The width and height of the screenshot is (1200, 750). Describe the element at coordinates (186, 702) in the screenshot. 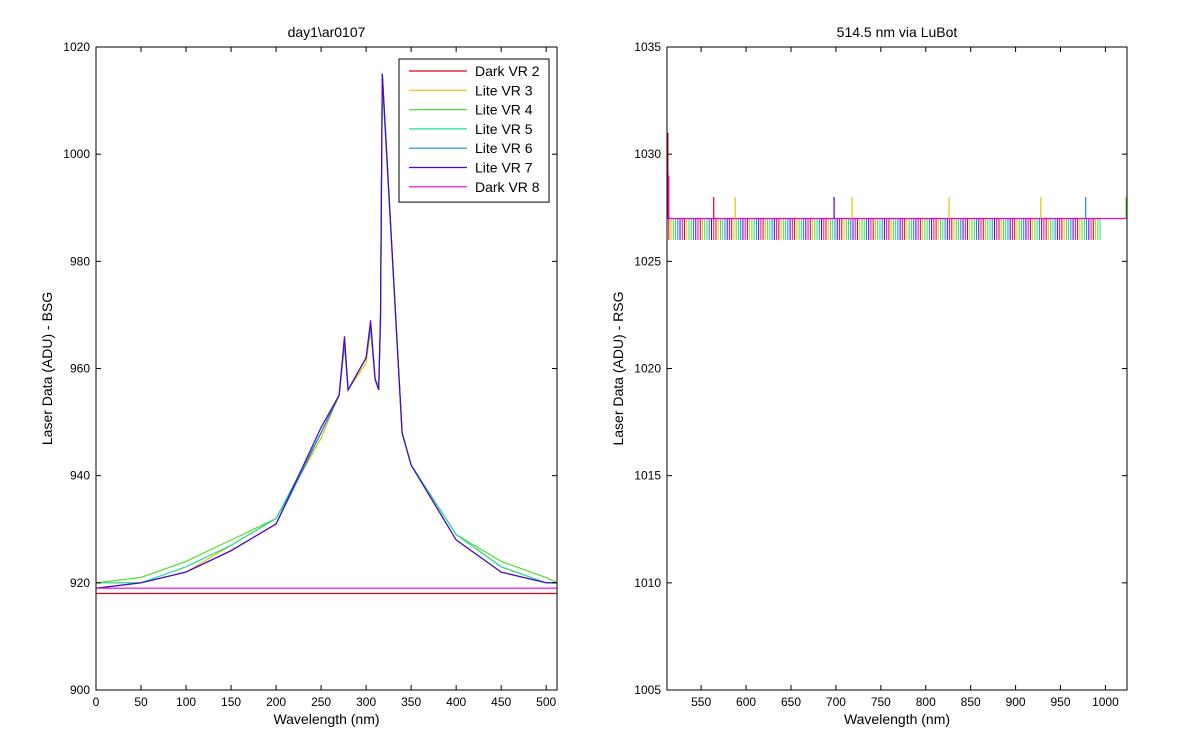

I see `x-tick-label: 100` at that location.